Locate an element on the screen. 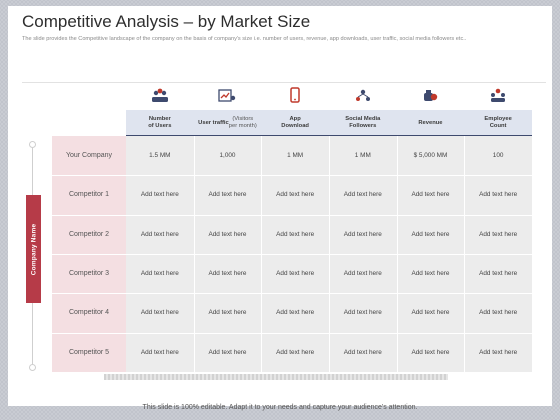  row-label: Competitor 3 is located at coordinates (89, 274).